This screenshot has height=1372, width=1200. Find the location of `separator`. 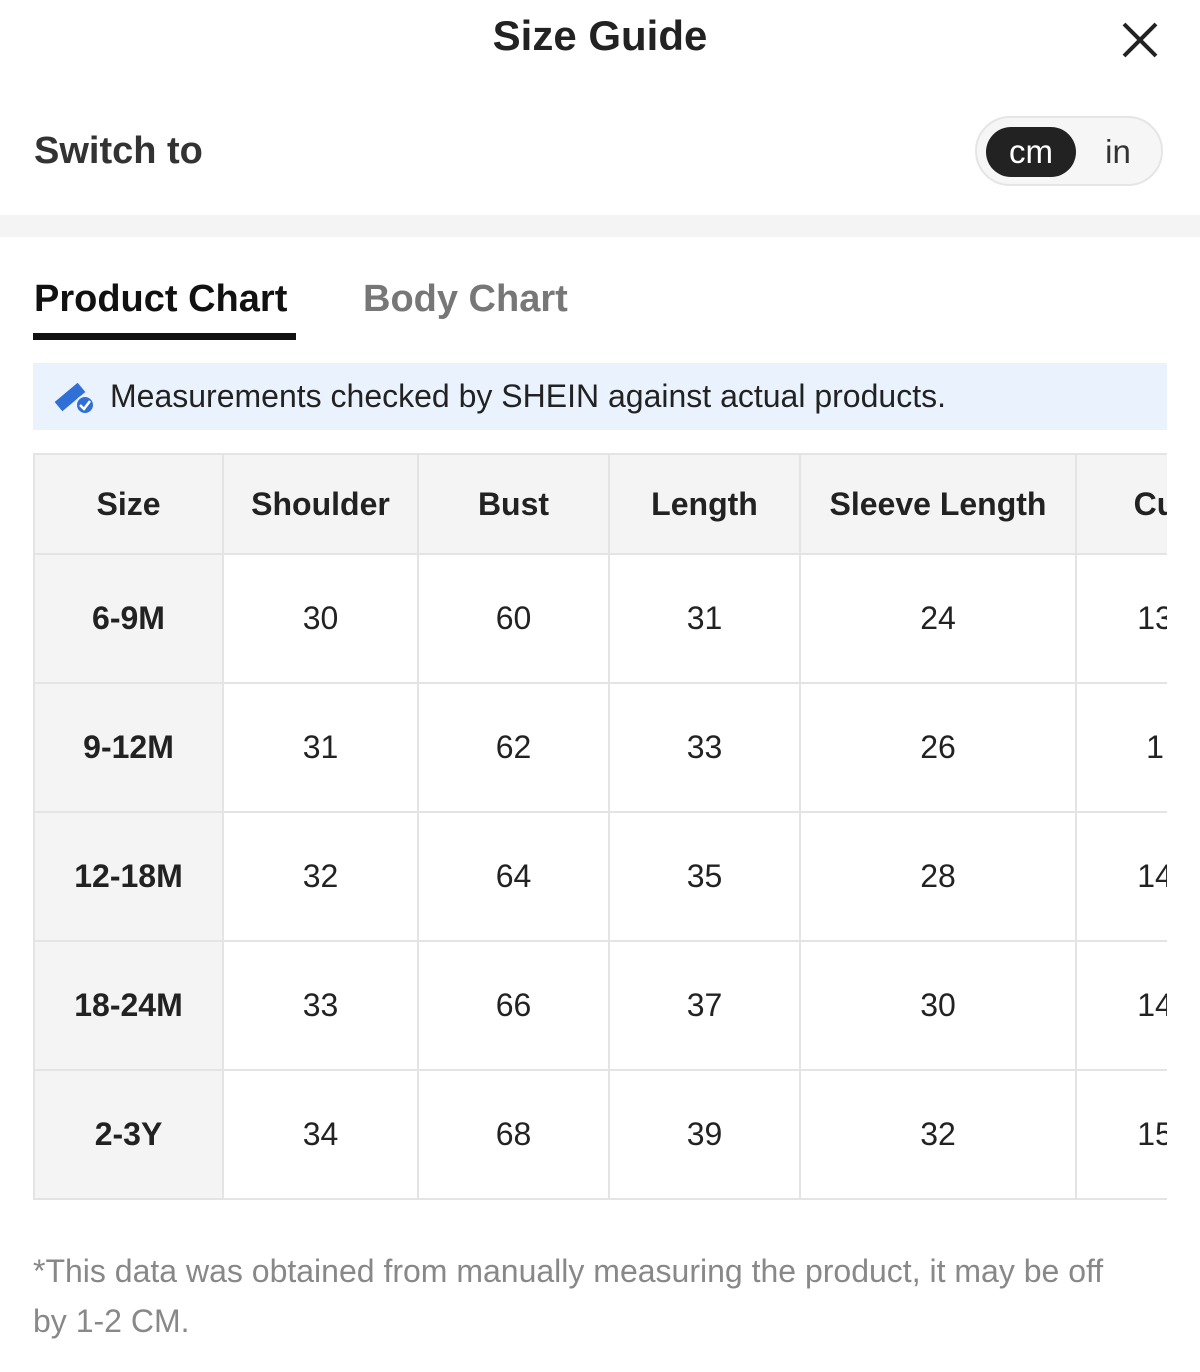

separator is located at coordinates (600, 226).